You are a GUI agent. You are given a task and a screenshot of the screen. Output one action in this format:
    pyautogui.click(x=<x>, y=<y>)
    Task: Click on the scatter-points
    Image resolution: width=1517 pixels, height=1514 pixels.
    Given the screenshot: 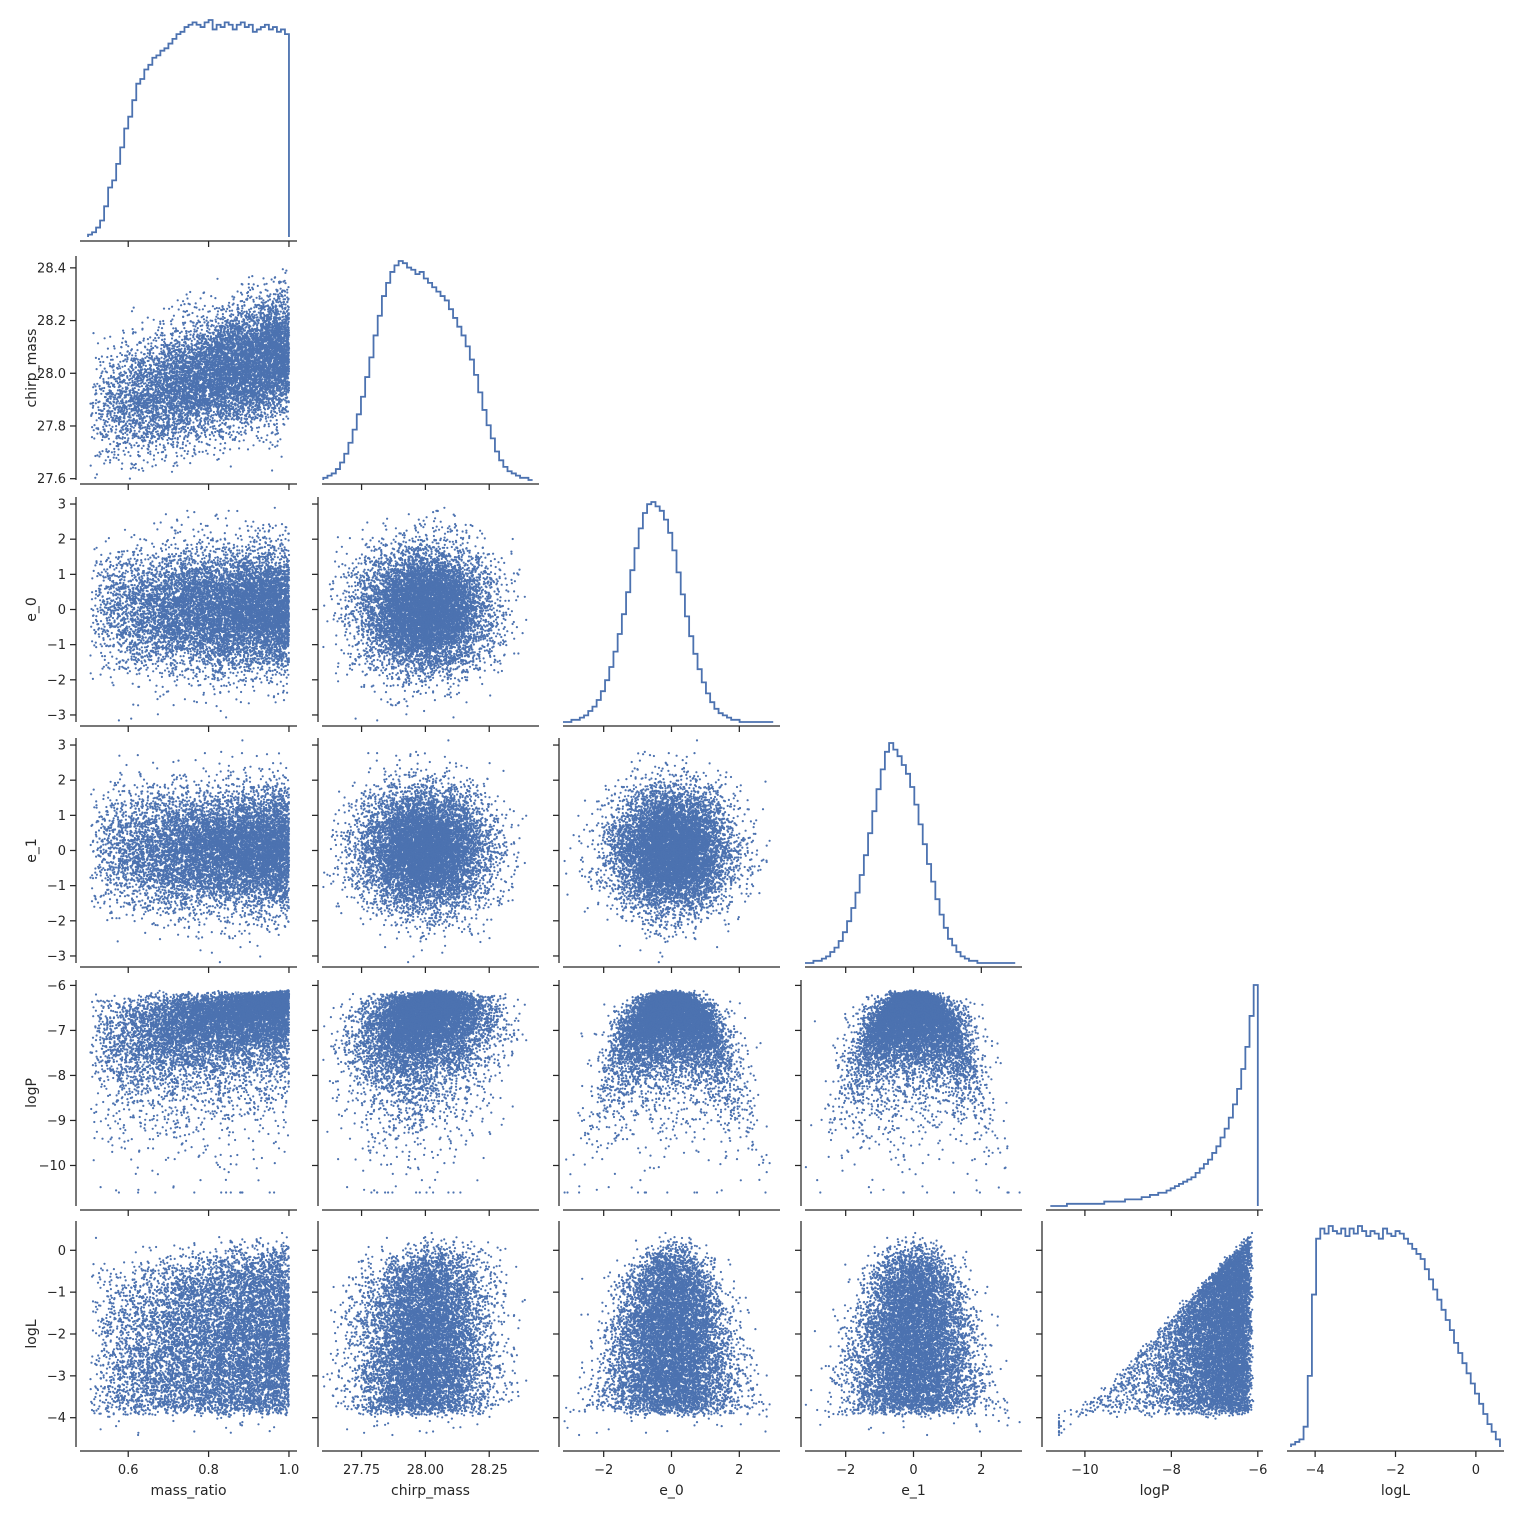 What is the action you would take?
    pyautogui.click(x=189, y=374)
    